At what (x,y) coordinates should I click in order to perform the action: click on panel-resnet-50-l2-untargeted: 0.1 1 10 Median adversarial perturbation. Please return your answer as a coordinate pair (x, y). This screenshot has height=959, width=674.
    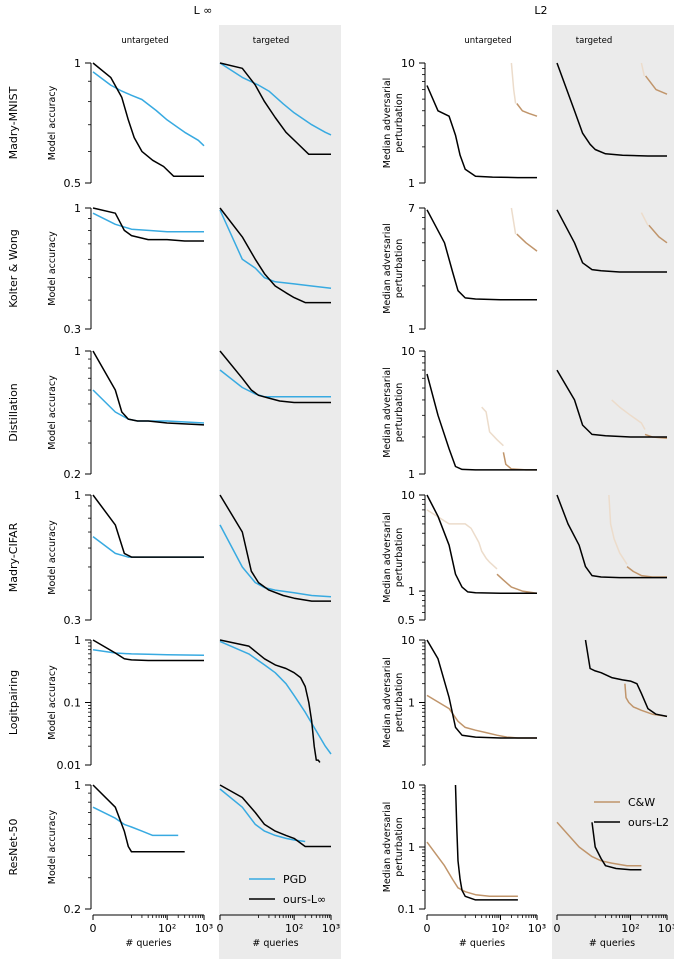
    Looking at the image, I should click on (450, 847).